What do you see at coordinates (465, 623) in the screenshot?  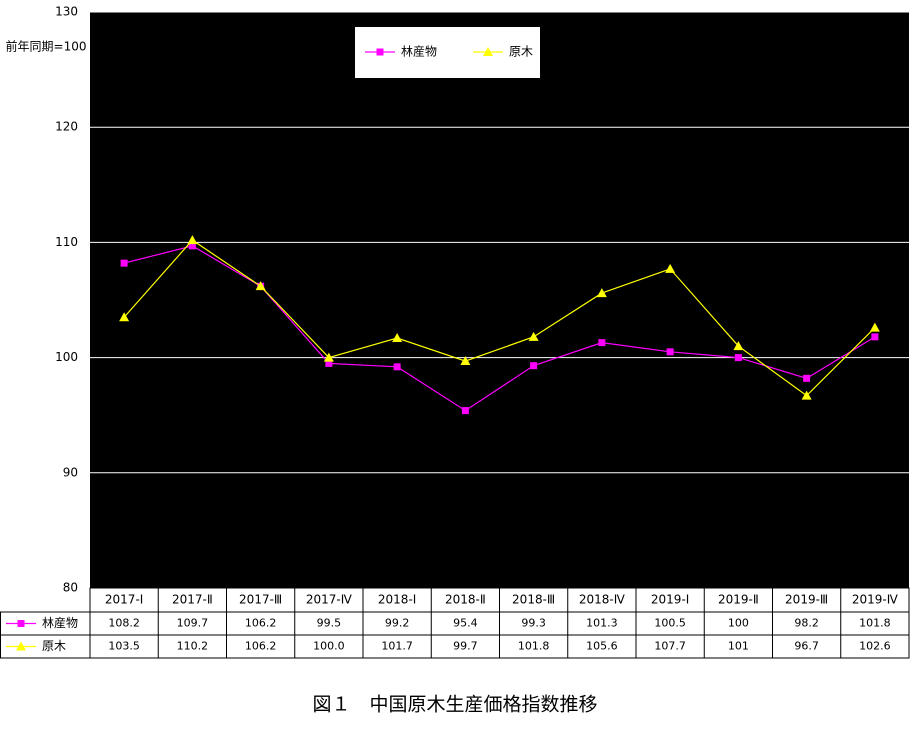 I see `table-cell: 95.4` at bounding box center [465, 623].